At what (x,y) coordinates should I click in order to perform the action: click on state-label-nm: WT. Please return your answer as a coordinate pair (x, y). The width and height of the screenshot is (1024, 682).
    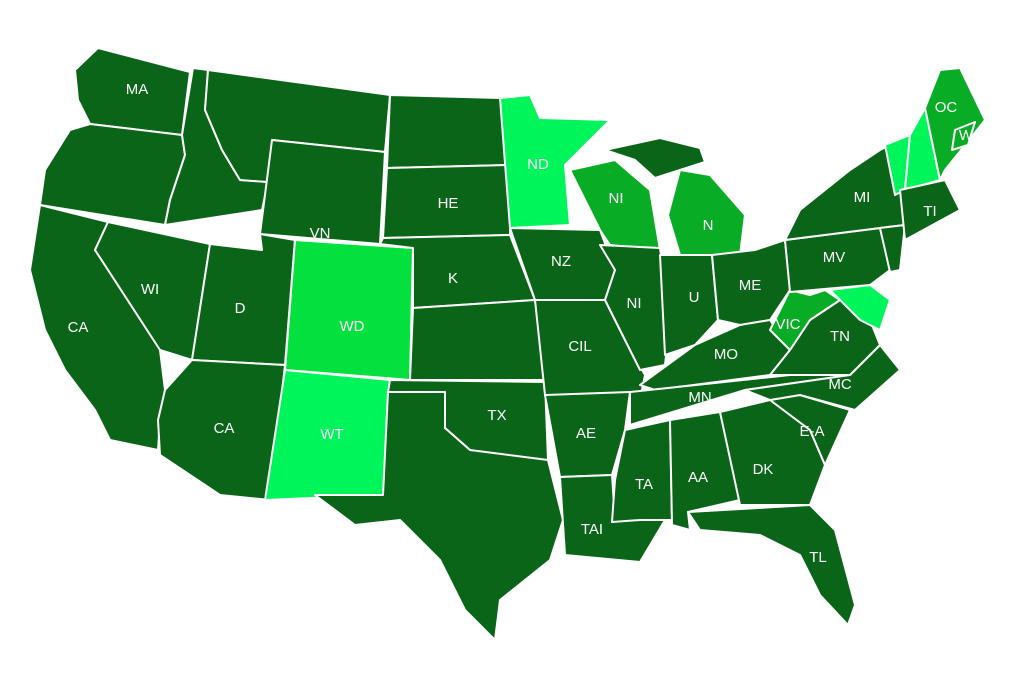
    Looking at the image, I should click on (331, 434).